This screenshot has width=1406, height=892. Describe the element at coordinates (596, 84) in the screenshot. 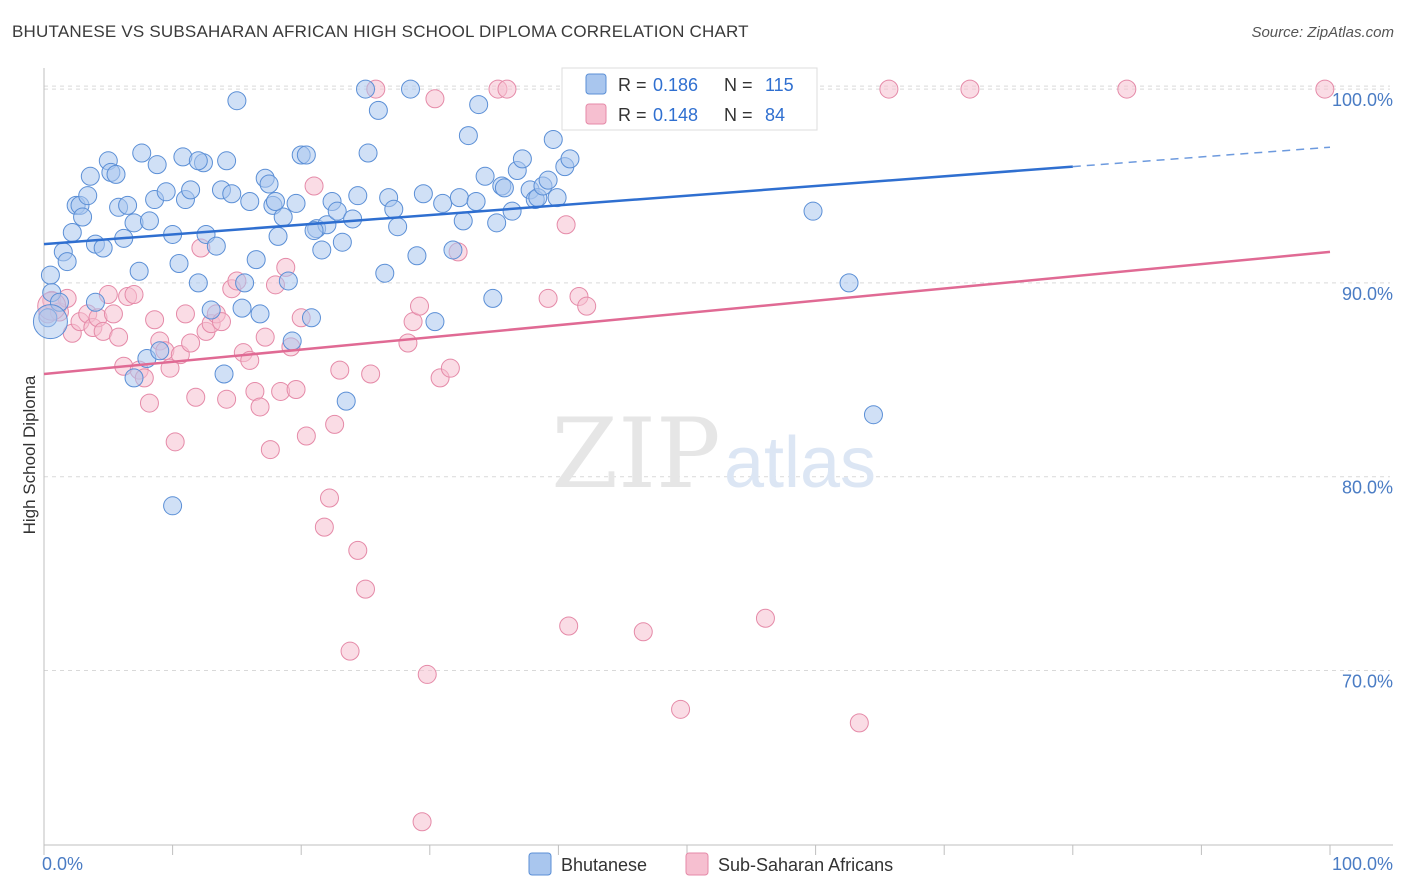

I see `legend-swatch-bhutanese` at that location.